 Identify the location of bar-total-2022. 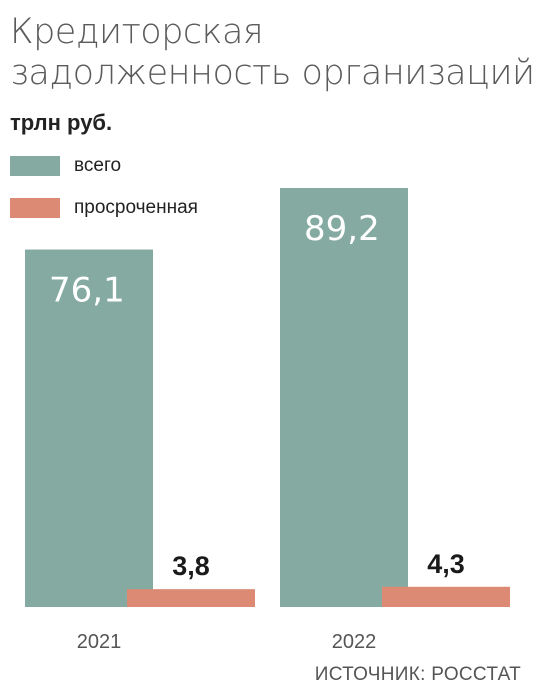
(344, 397).